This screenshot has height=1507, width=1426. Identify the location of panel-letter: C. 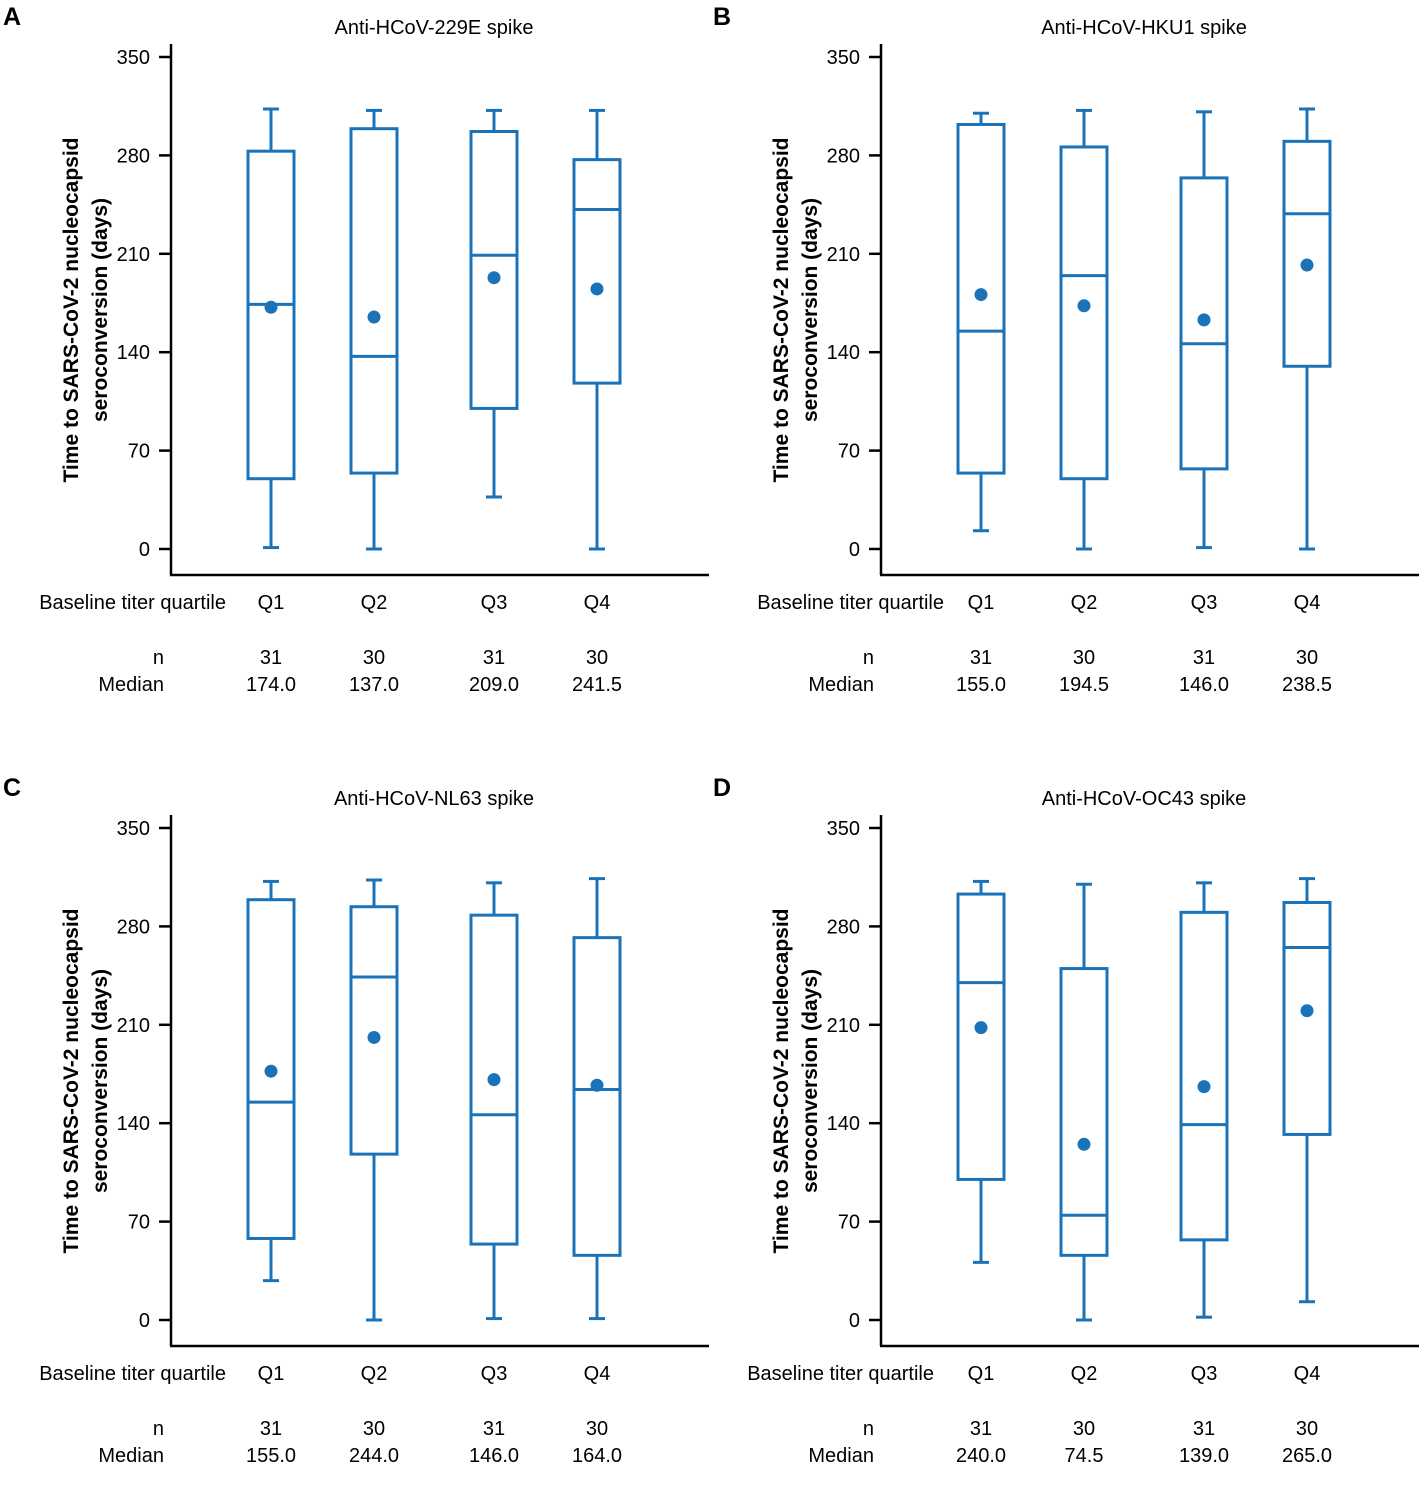
(12, 788).